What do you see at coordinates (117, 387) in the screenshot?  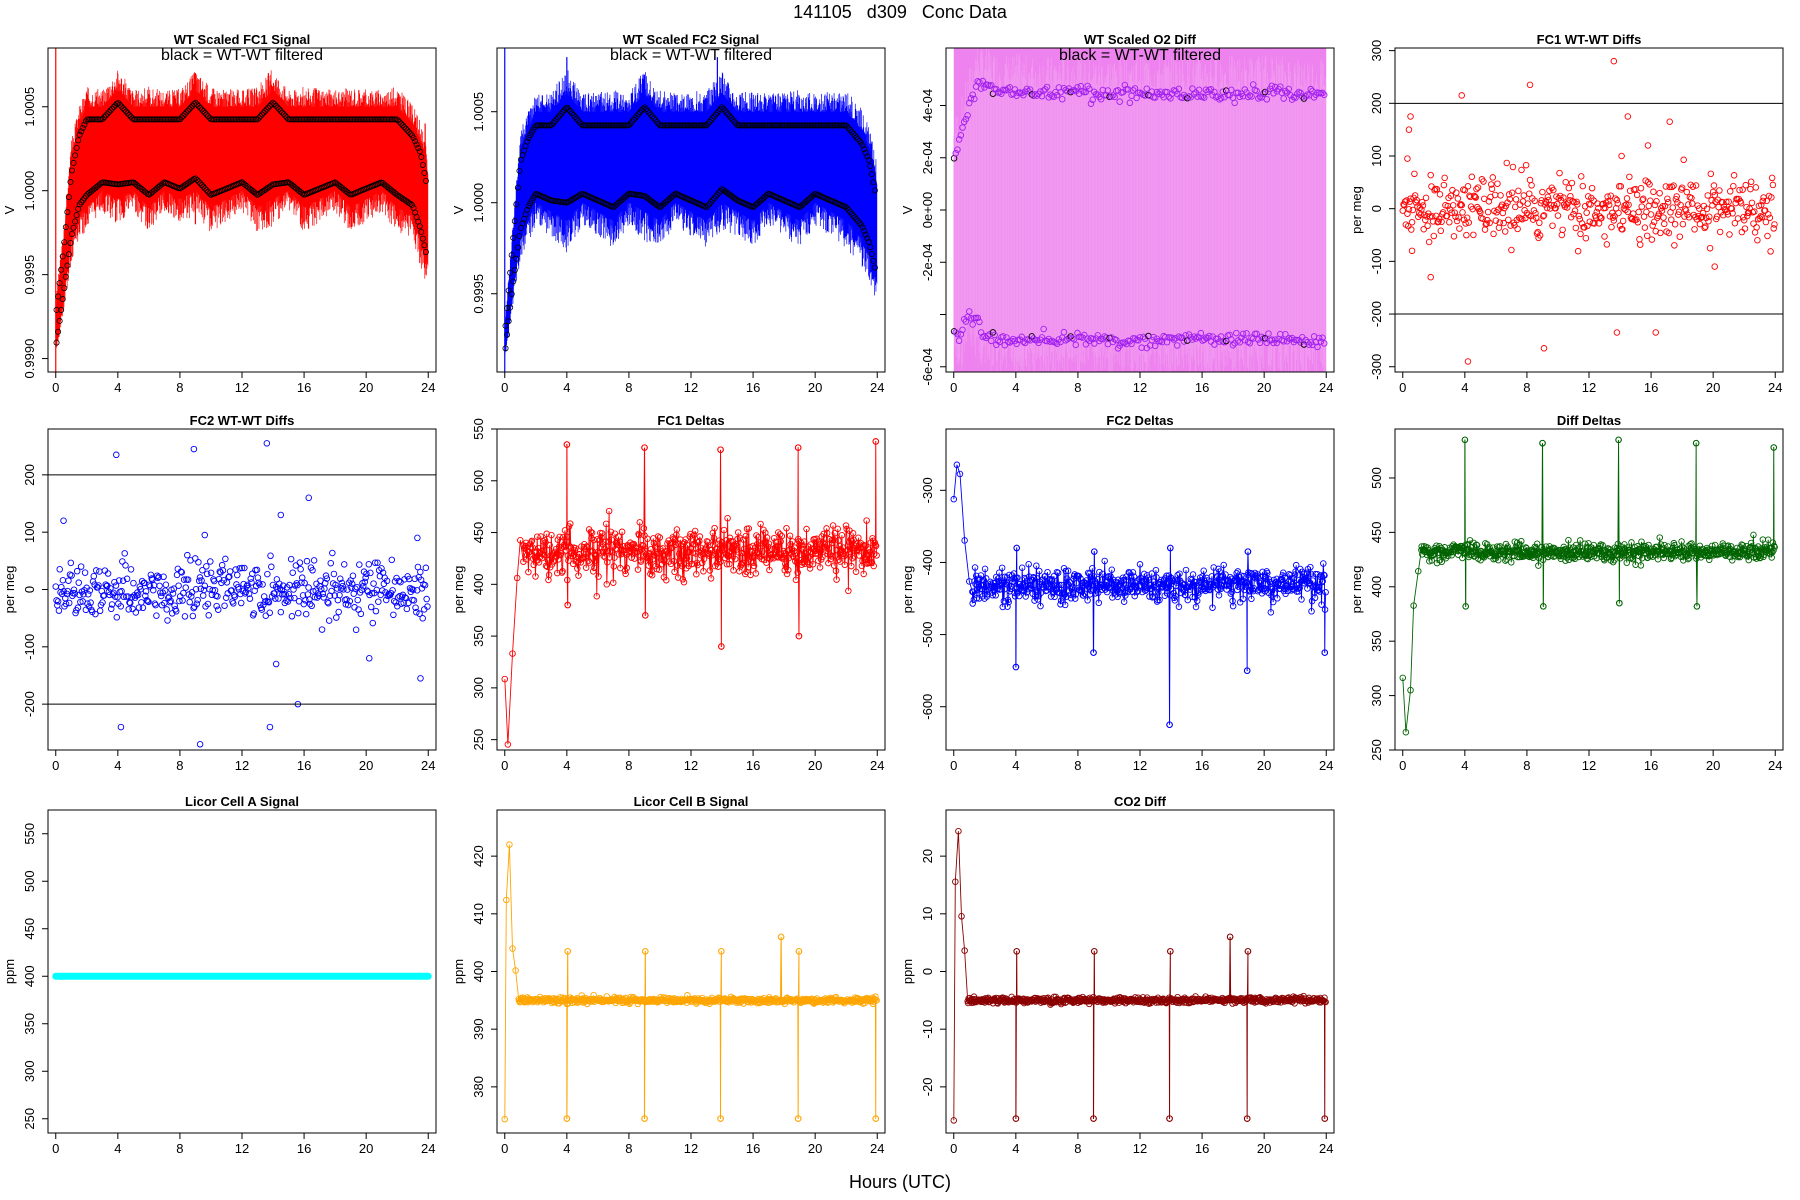 I see `x-tick-label: 4` at bounding box center [117, 387].